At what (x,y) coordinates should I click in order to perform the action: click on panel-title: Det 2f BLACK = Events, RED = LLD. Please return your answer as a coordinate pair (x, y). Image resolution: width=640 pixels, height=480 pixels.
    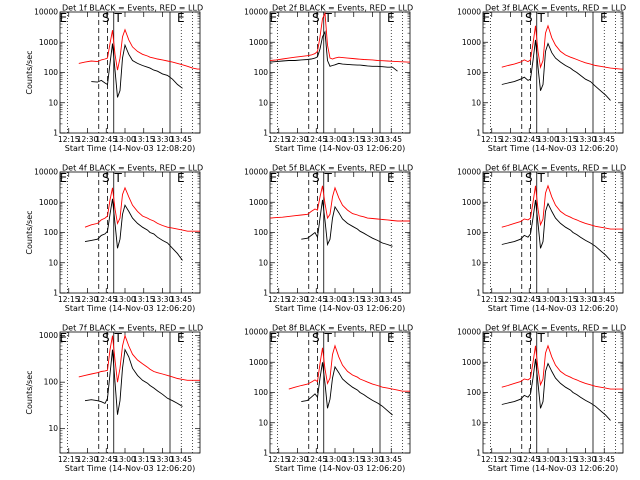
    Looking at the image, I should click on (342, 8).